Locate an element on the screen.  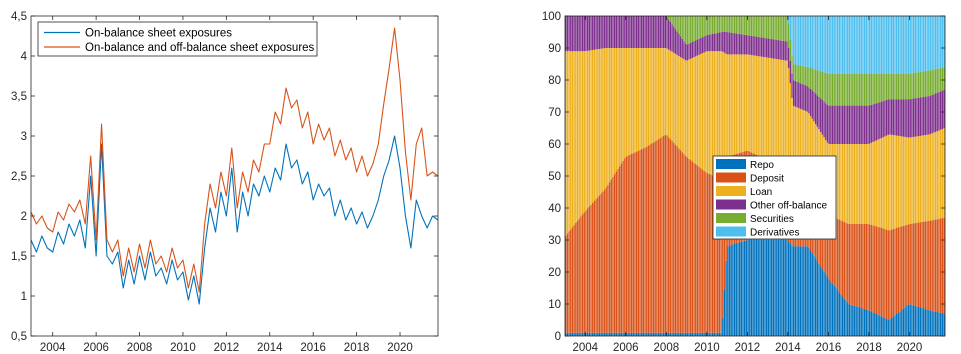
right-x-tick-label: 2016 is located at coordinates (829, 348).